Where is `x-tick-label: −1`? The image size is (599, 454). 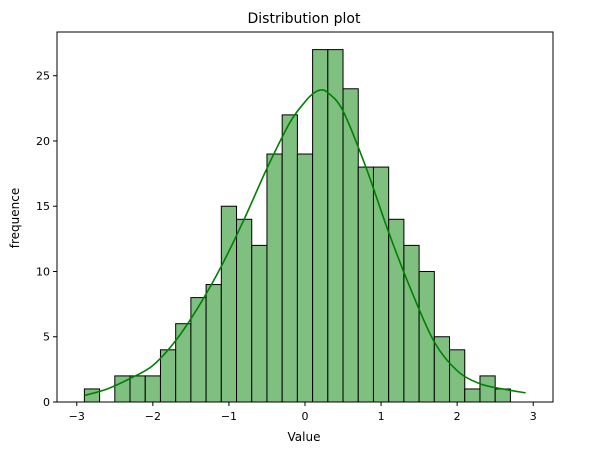 x-tick-label: −1 is located at coordinates (229, 416).